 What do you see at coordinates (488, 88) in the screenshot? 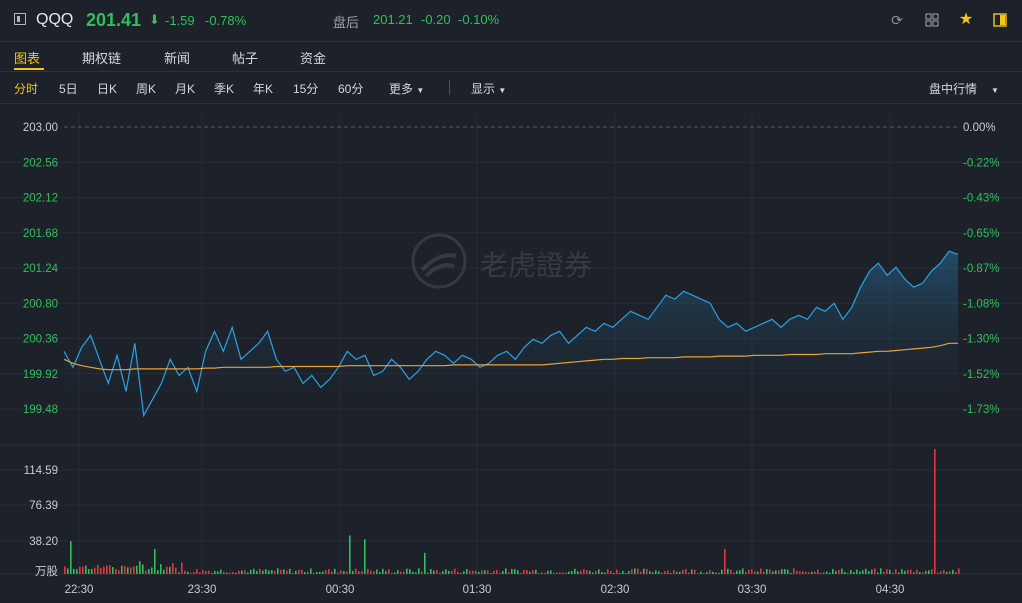
I see `display-dropdown: 显示 ▼` at bounding box center [488, 88].